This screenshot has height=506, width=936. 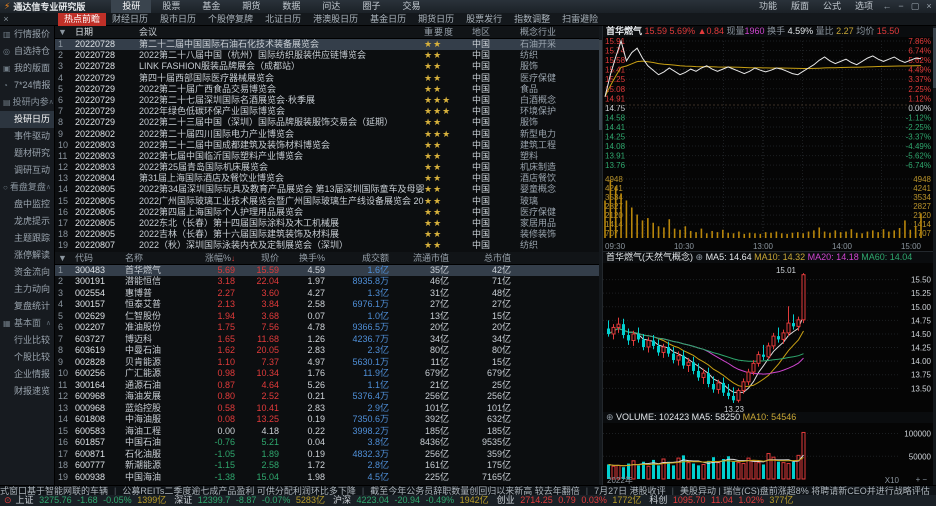 I want to click on window-button-0: ←, so click(x=887, y=6).